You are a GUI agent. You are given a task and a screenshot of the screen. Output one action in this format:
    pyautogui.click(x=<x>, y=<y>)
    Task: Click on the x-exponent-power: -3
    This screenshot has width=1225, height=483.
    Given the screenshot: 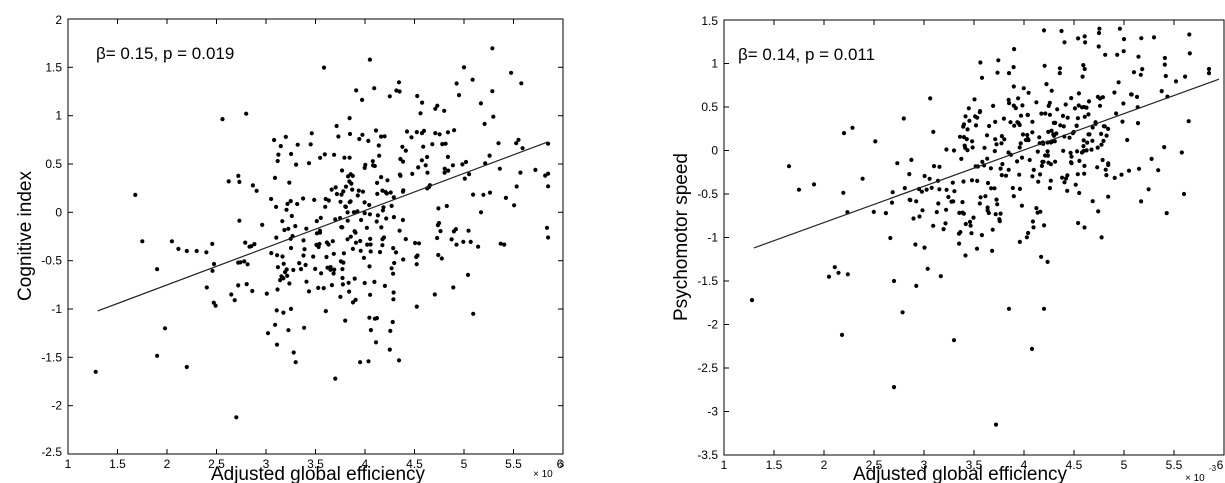 What is the action you would take?
    pyautogui.click(x=1213, y=468)
    